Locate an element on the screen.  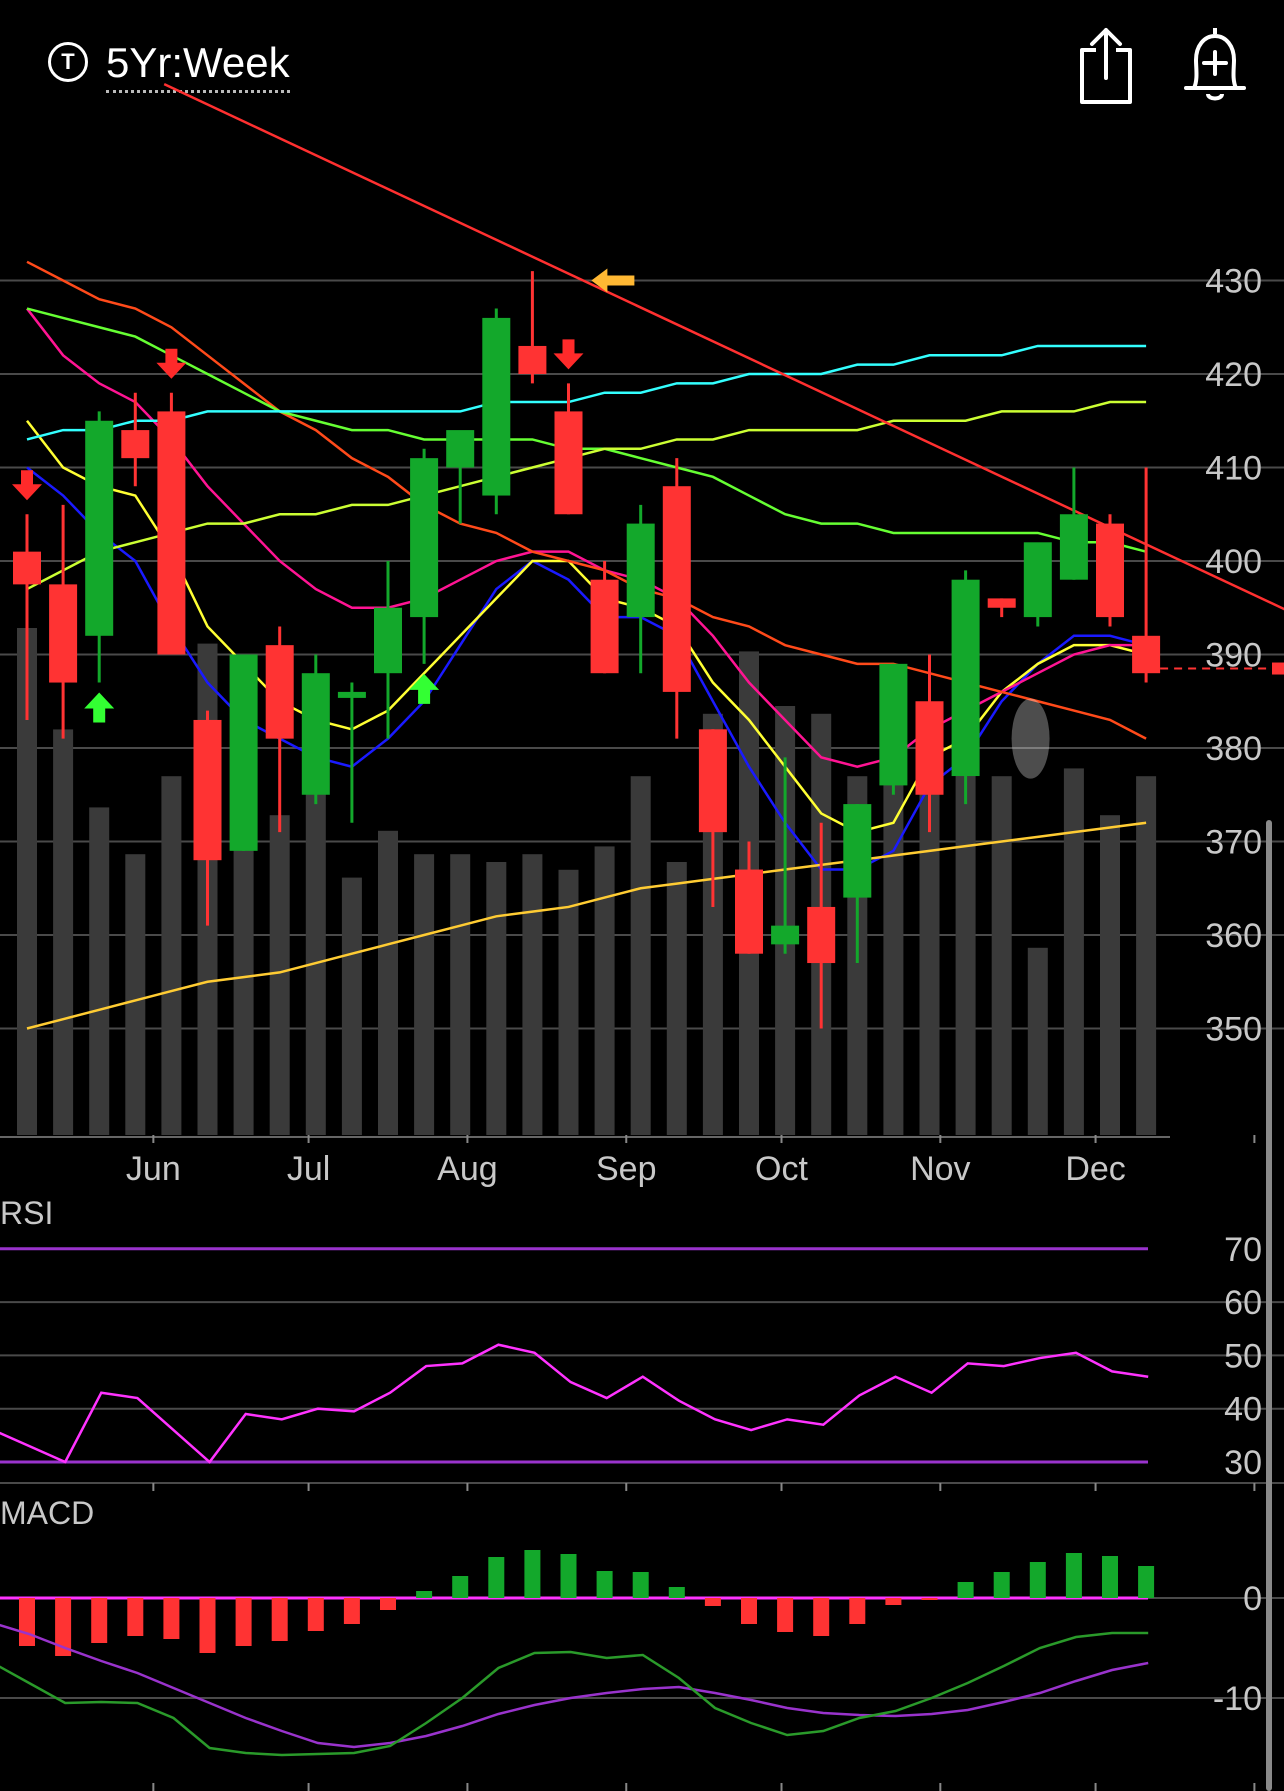
share-icon is located at coordinates (1106, 65).